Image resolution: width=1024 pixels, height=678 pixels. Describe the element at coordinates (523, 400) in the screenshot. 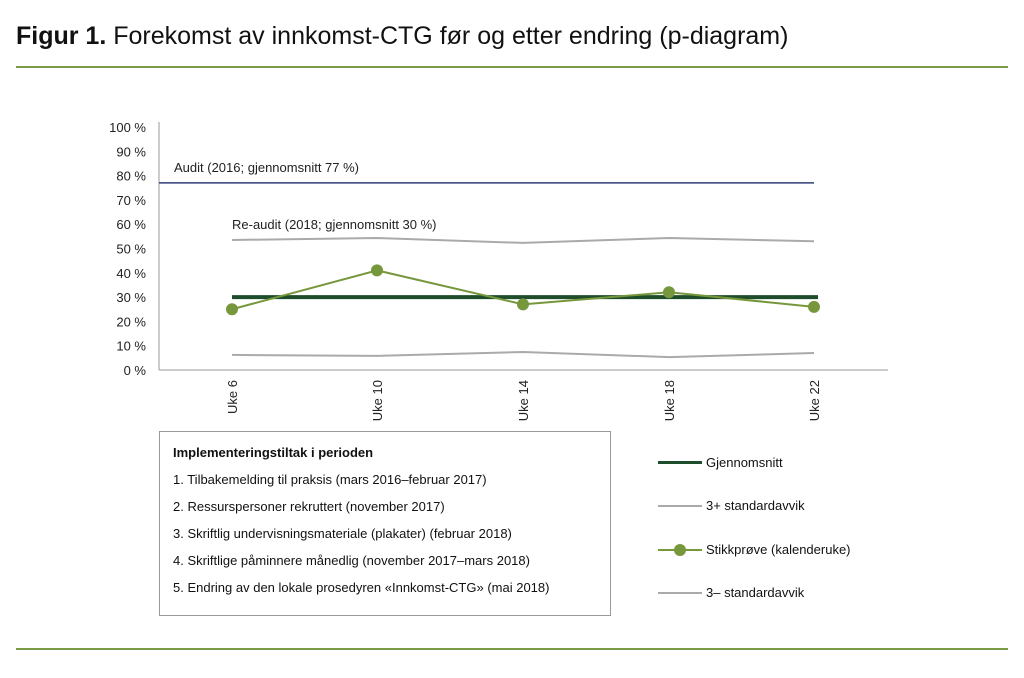

I see `x-tick-label: Uke 14` at that location.